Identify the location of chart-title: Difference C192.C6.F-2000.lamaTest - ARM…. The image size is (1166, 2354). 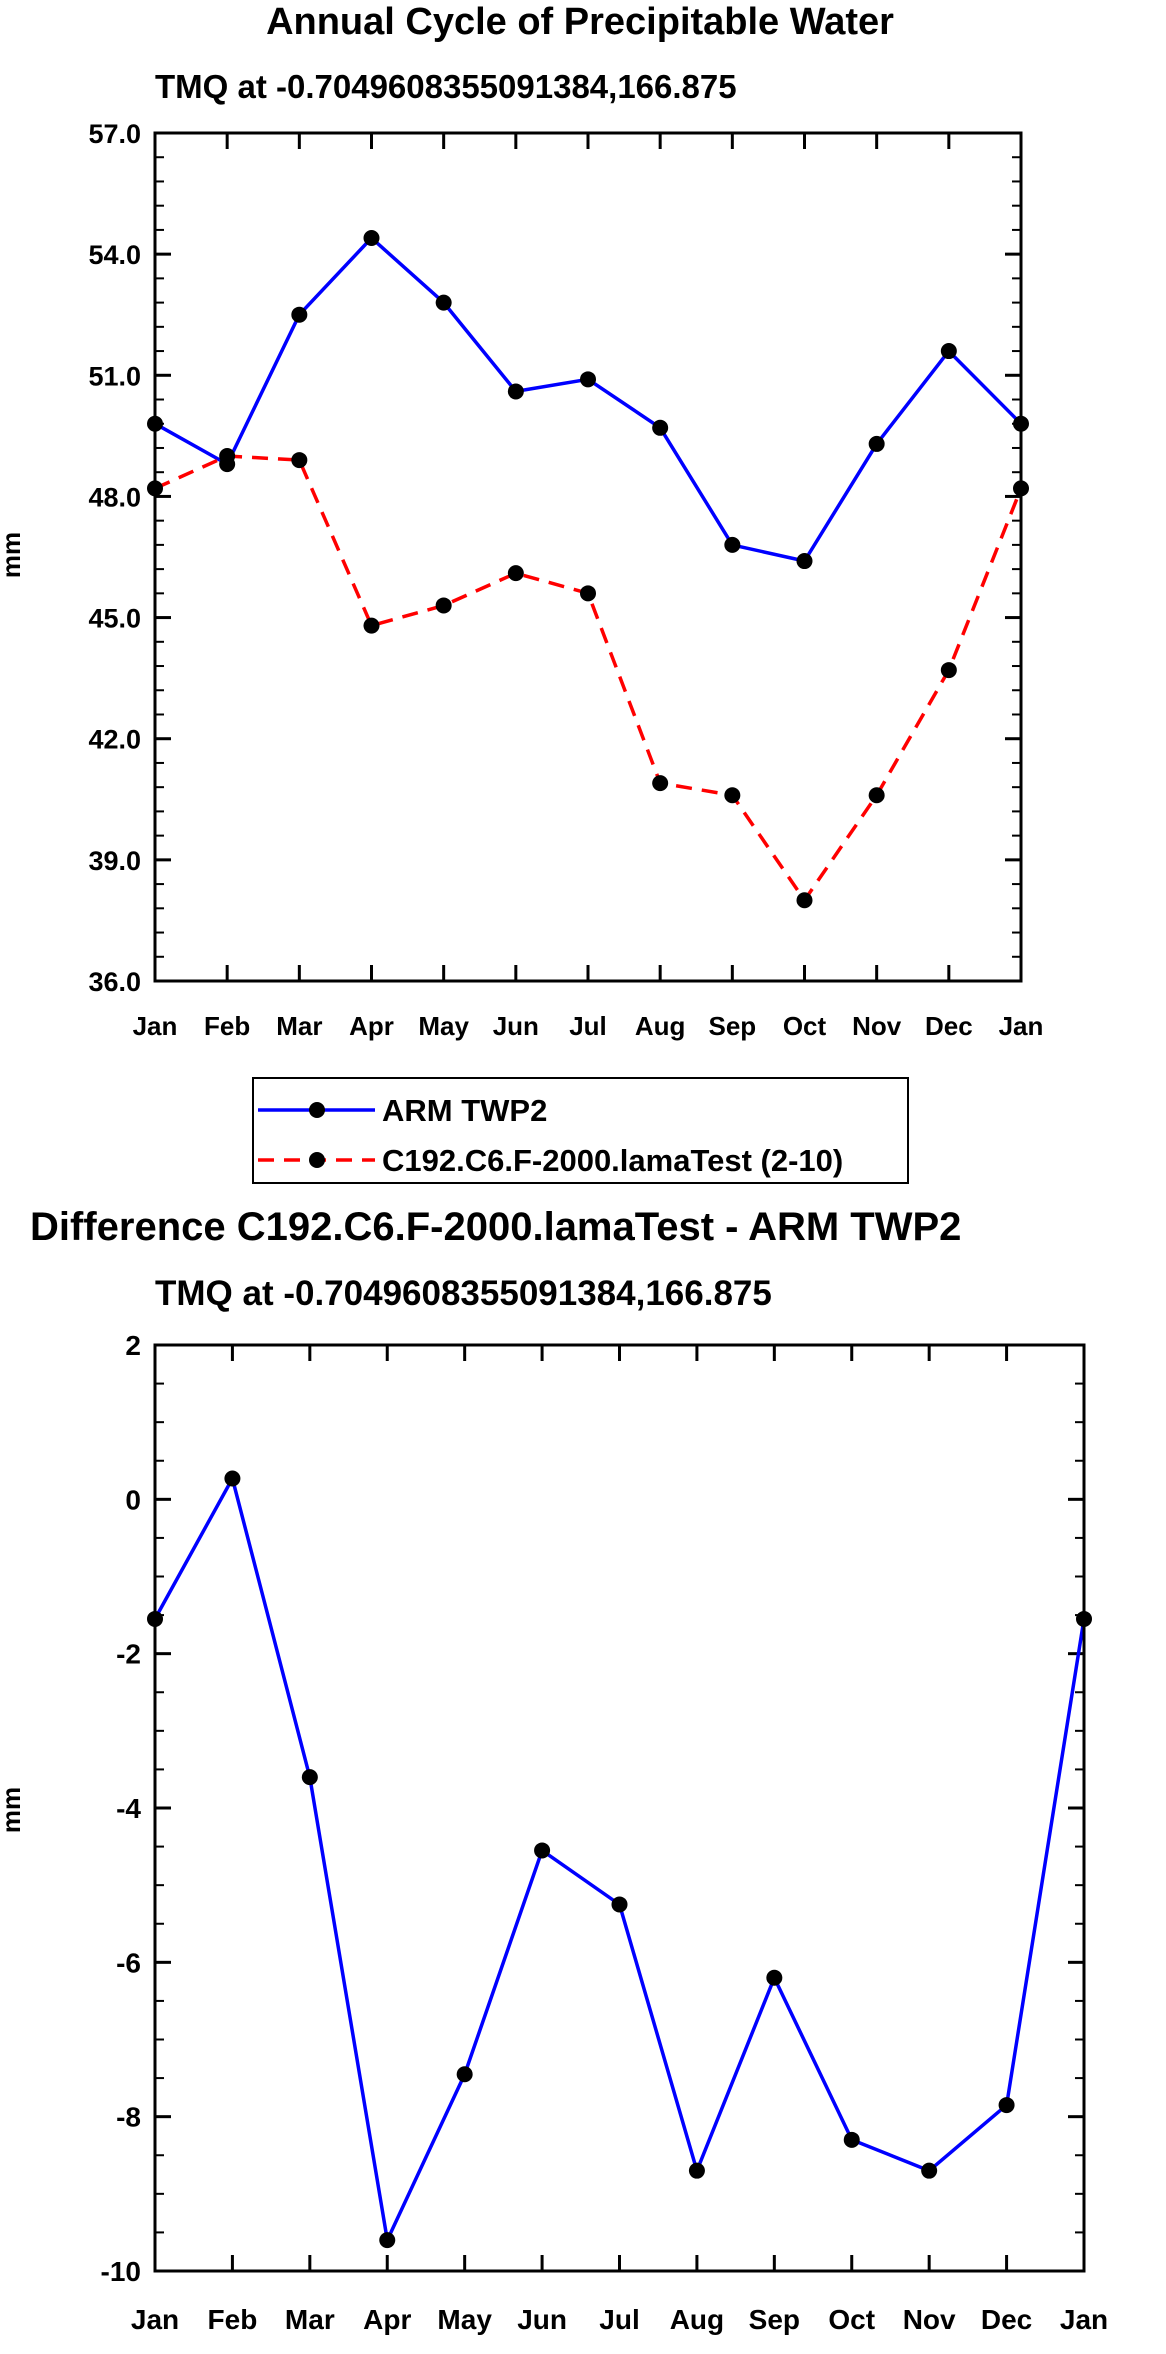
(495, 1227).